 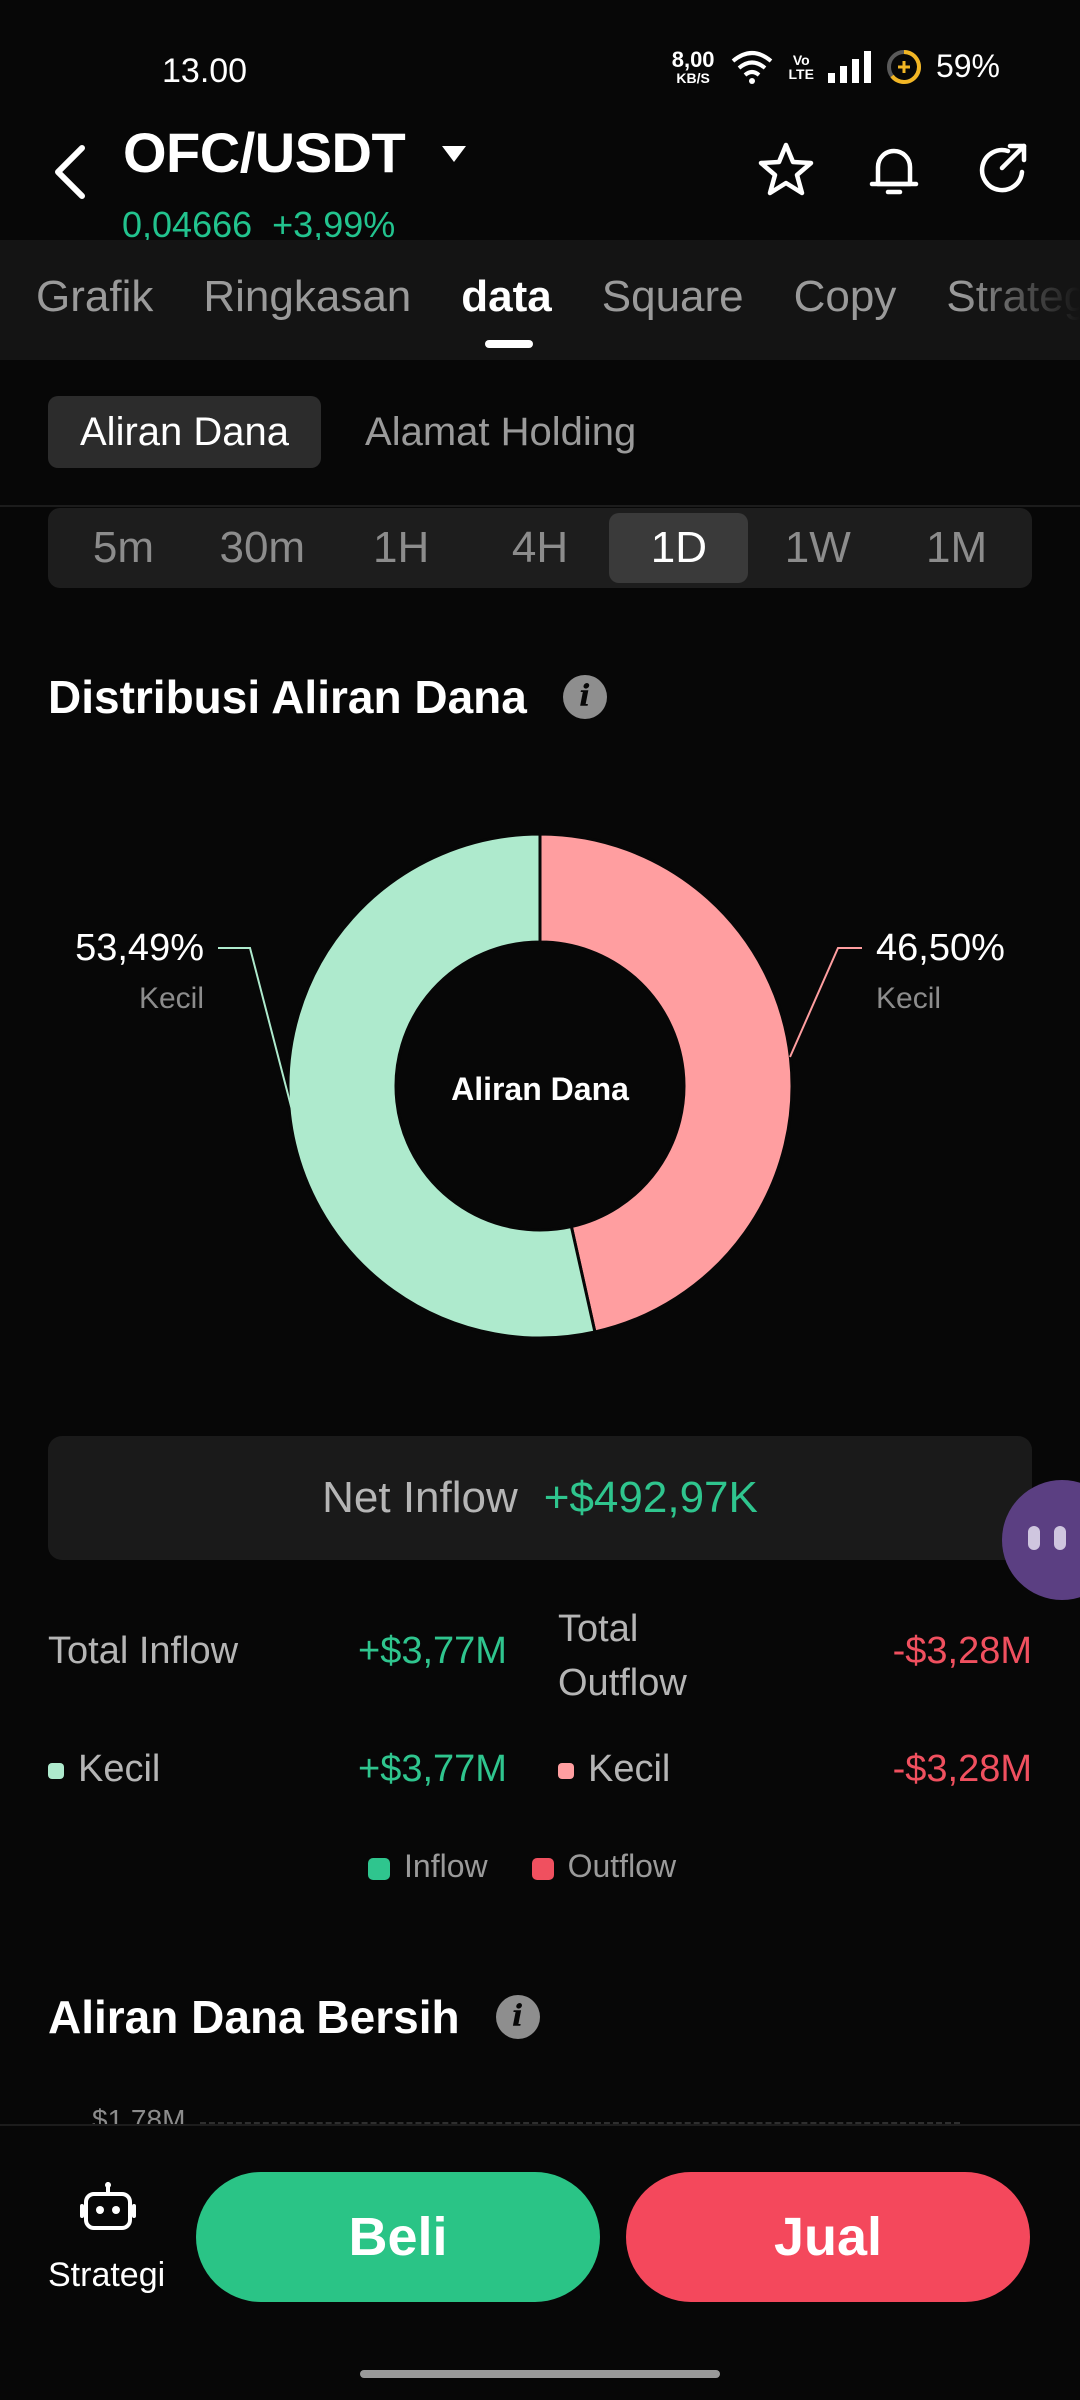 I want to click on total-outflow-value: -$3,28M, so click(x=962, y=1651).